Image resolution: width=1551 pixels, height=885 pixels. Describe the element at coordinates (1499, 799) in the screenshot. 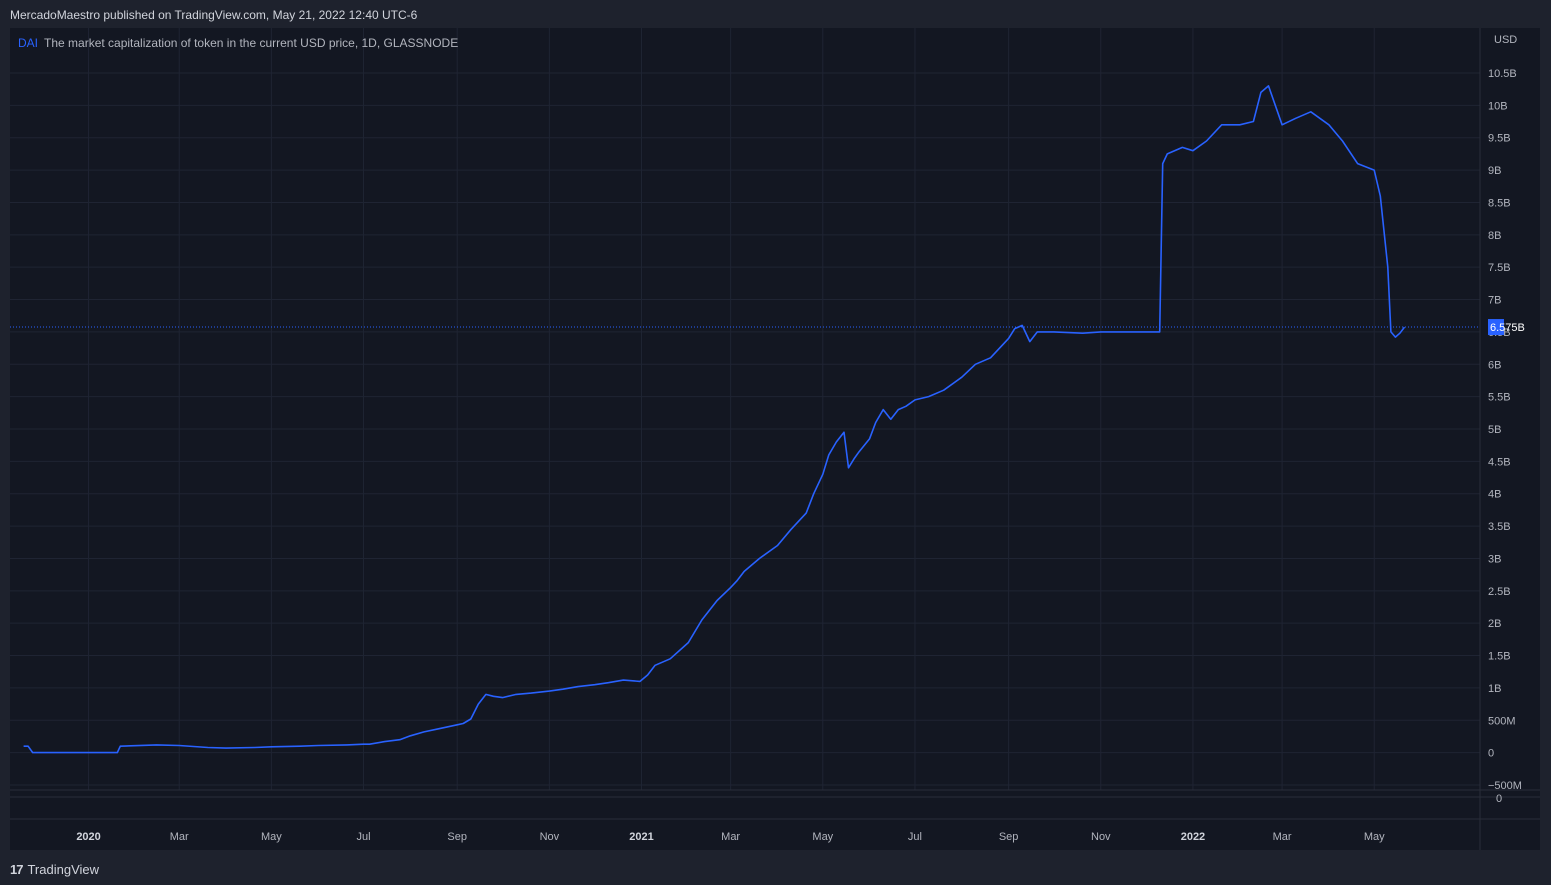

I see `secondary-pane-label: 0` at that location.